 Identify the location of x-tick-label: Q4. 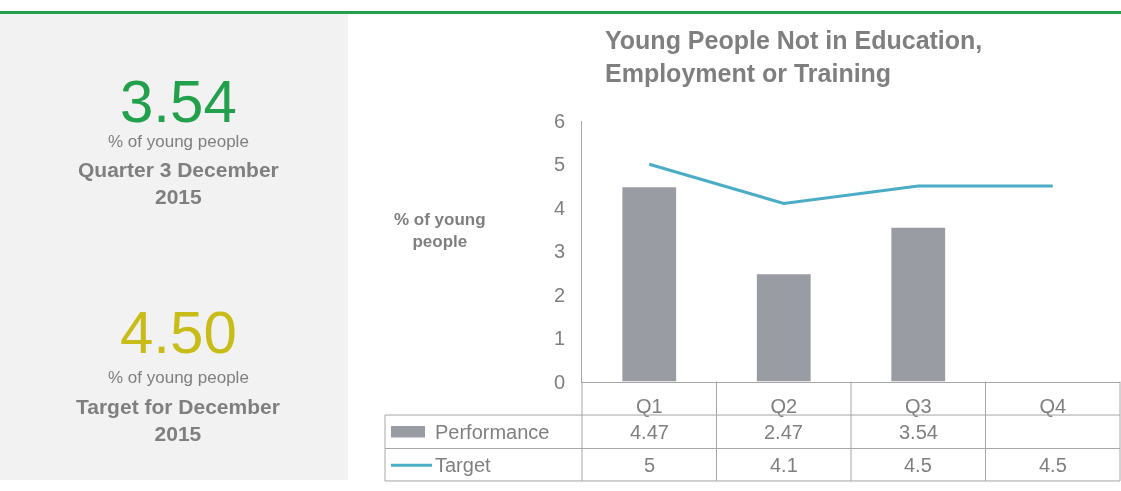
(1053, 405).